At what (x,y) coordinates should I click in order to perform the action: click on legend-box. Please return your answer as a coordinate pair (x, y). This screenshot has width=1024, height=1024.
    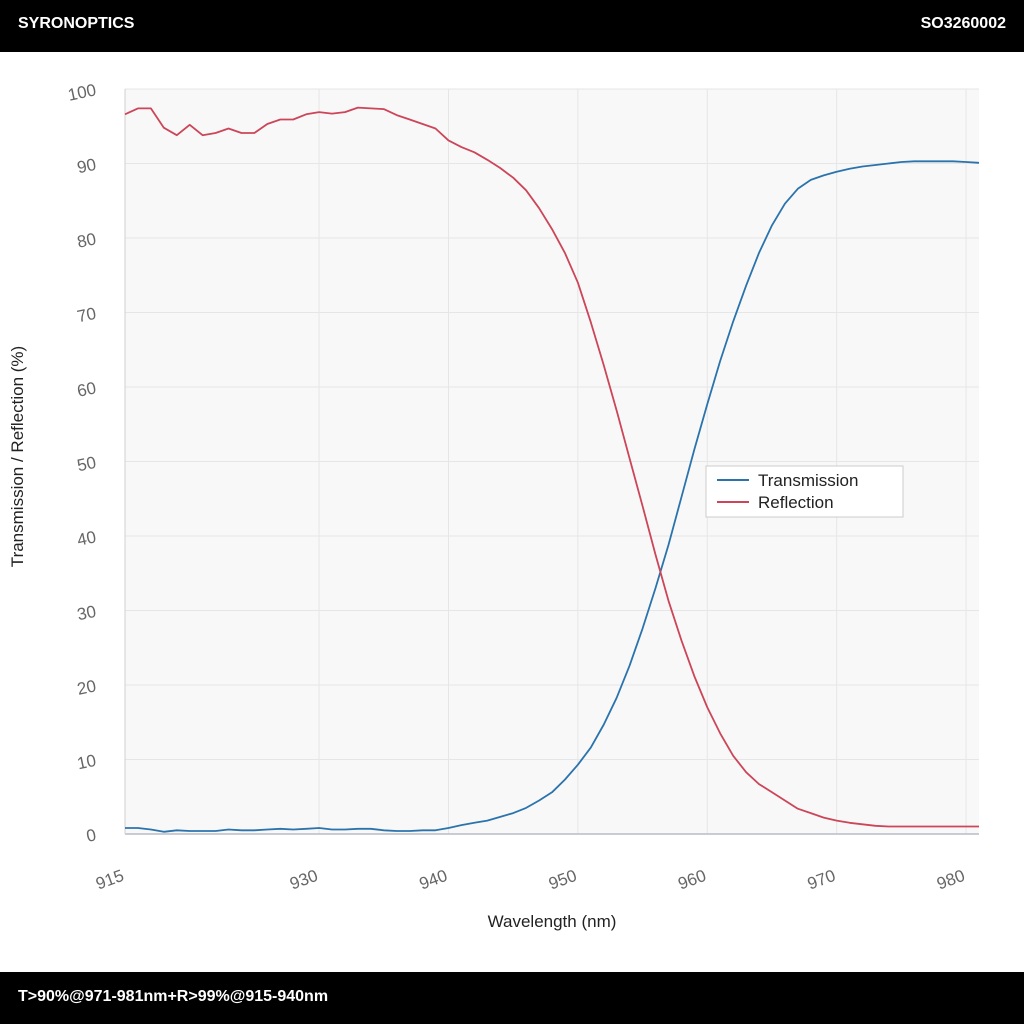
    Looking at the image, I should click on (804, 491).